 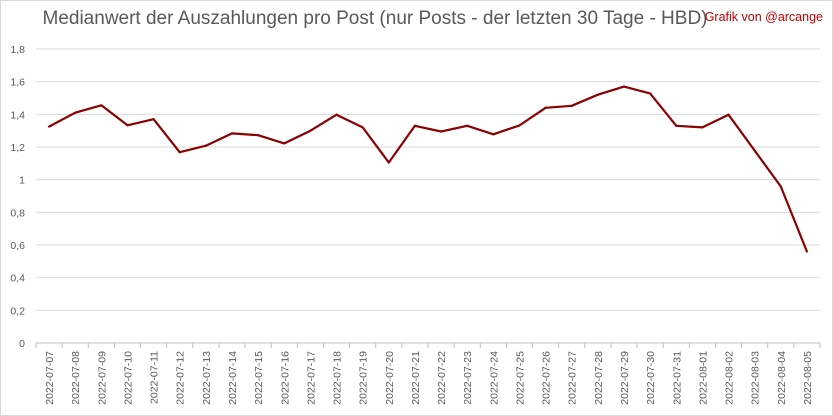 What do you see at coordinates (494, 378) in the screenshot?
I see `x-tick-label: 2022-07-24` at bounding box center [494, 378].